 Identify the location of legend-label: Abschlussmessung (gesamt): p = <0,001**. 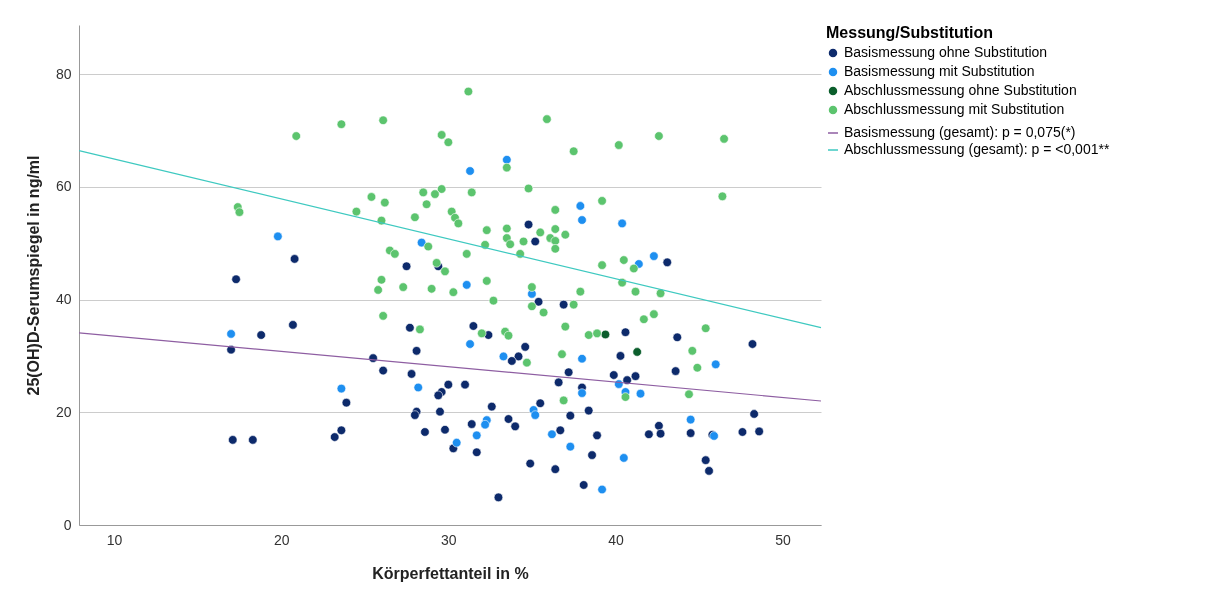
(977, 149).